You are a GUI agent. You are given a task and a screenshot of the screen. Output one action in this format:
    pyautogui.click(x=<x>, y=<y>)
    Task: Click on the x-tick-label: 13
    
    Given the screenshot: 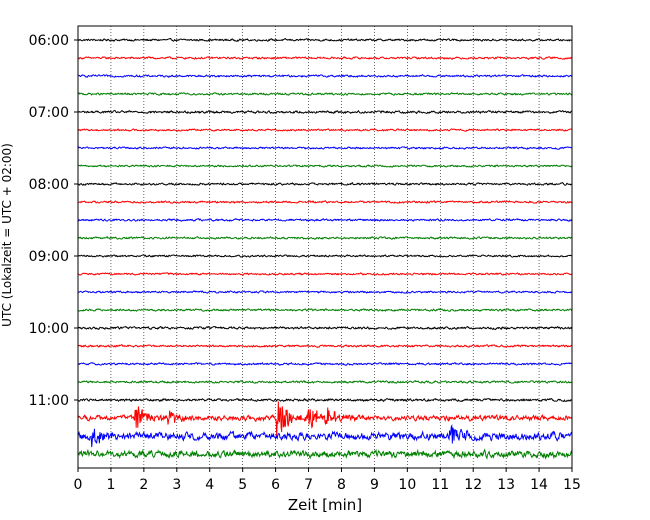 What is the action you would take?
    pyautogui.click(x=506, y=485)
    